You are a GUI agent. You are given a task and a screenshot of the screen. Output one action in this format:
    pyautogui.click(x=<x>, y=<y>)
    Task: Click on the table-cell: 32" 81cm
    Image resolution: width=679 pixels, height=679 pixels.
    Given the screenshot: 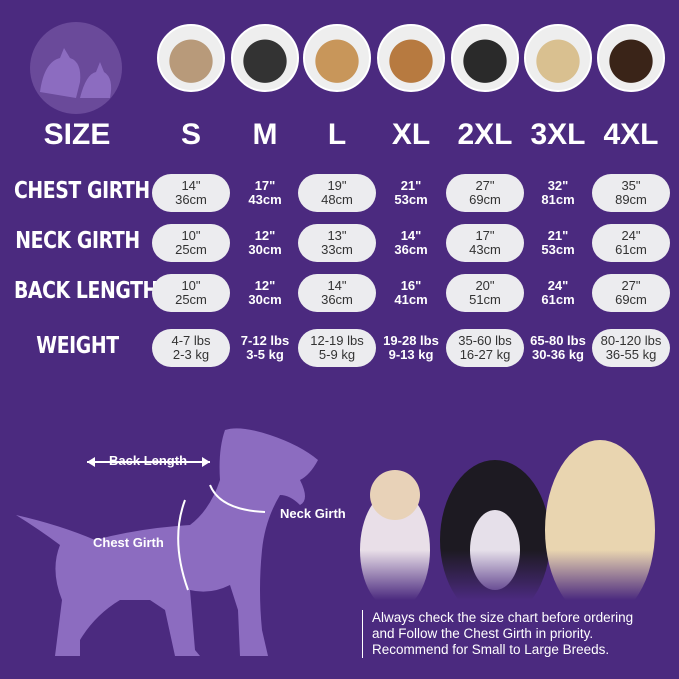 What is the action you would take?
    pyautogui.click(x=558, y=193)
    